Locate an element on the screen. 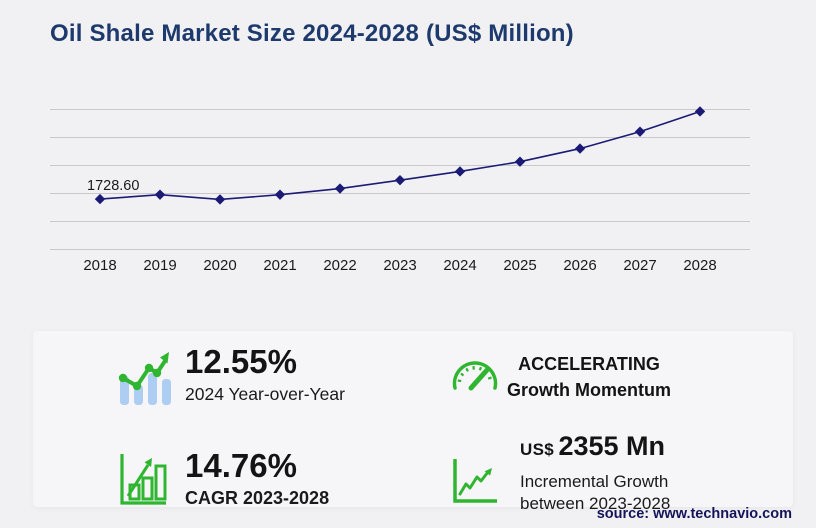 This screenshot has width=816, height=528. chart-x-label: 2021 is located at coordinates (279, 265).